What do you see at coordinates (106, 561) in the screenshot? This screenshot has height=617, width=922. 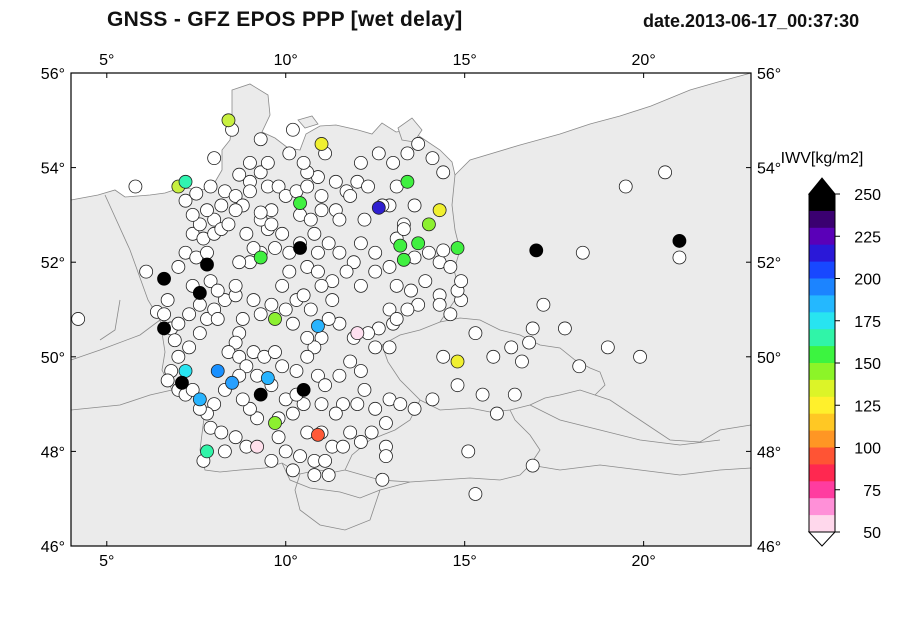 I see `lon-label-bottom: 5°` at bounding box center [106, 561].